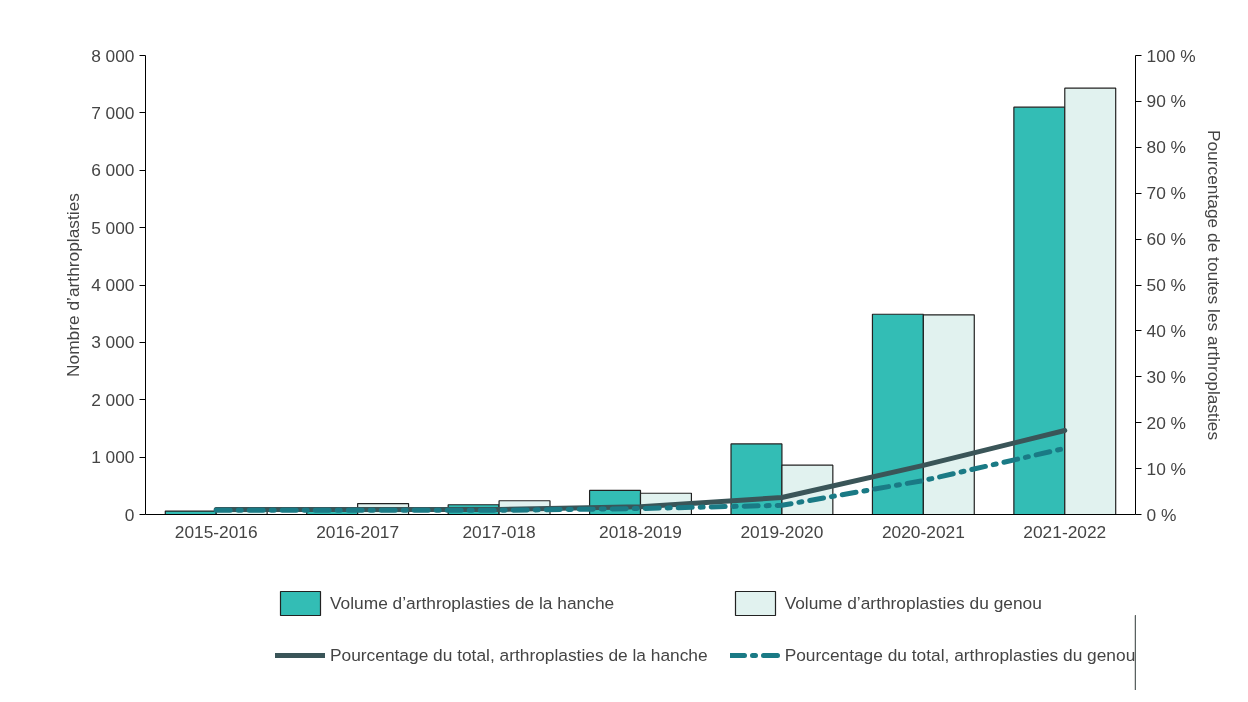 The image size is (1248, 702). Describe the element at coordinates (113, 285) in the screenshot. I see `y-tick-label: 4 000` at that location.